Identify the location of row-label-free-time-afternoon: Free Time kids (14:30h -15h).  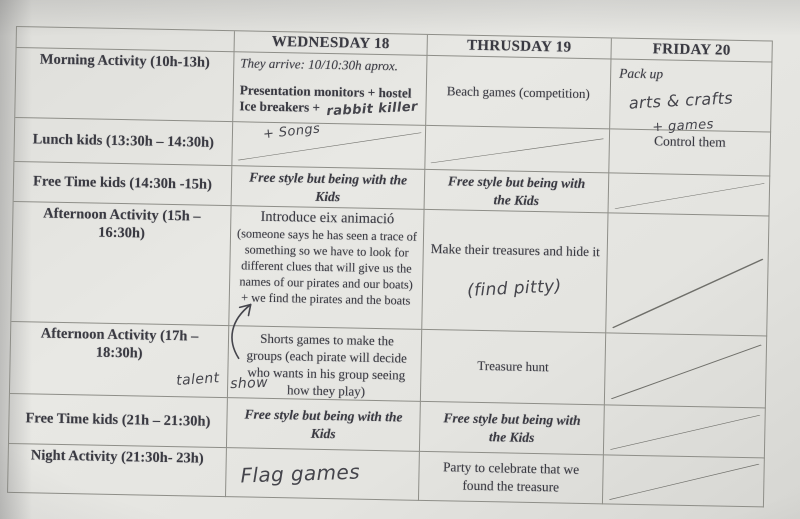
(123, 184).